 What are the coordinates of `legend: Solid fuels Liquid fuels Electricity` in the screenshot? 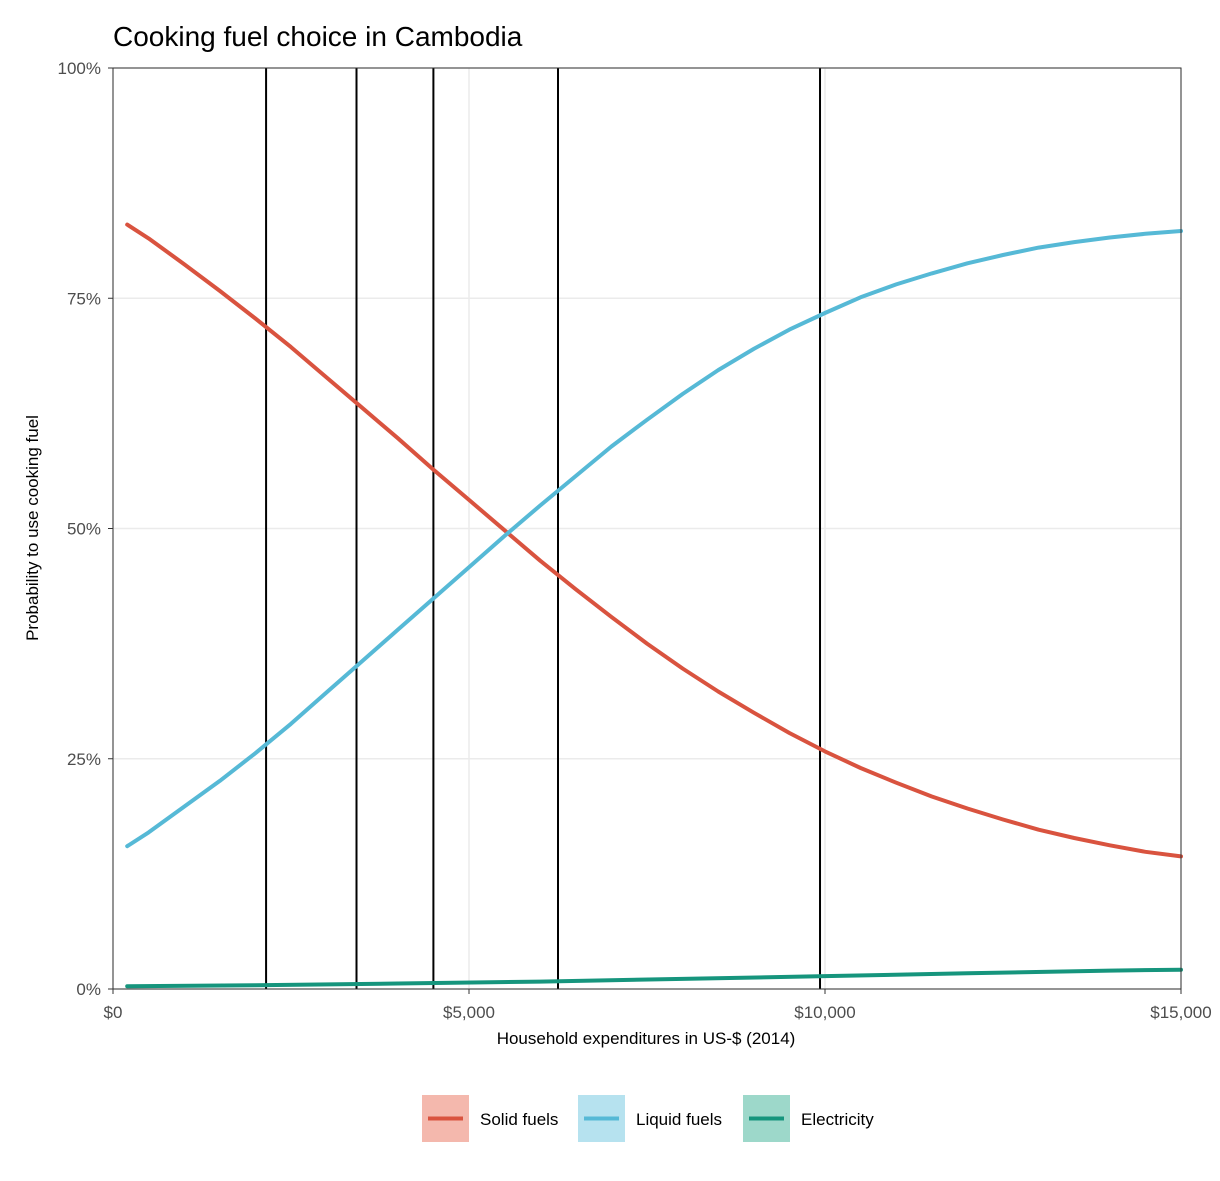 It's located at (648, 1118).